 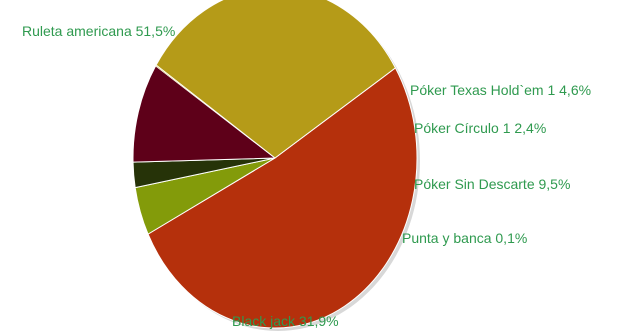 I want to click on slice-label-3: Póker Sin Descarte 9,5%, so click(x=492, y=184).